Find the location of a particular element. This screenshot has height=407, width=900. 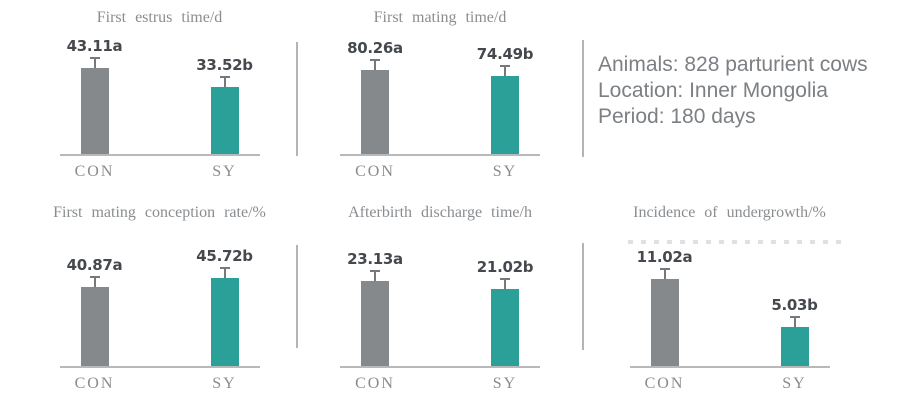

info-line-location: Location: Inner Mongolia is located at coordinates (713, 90).